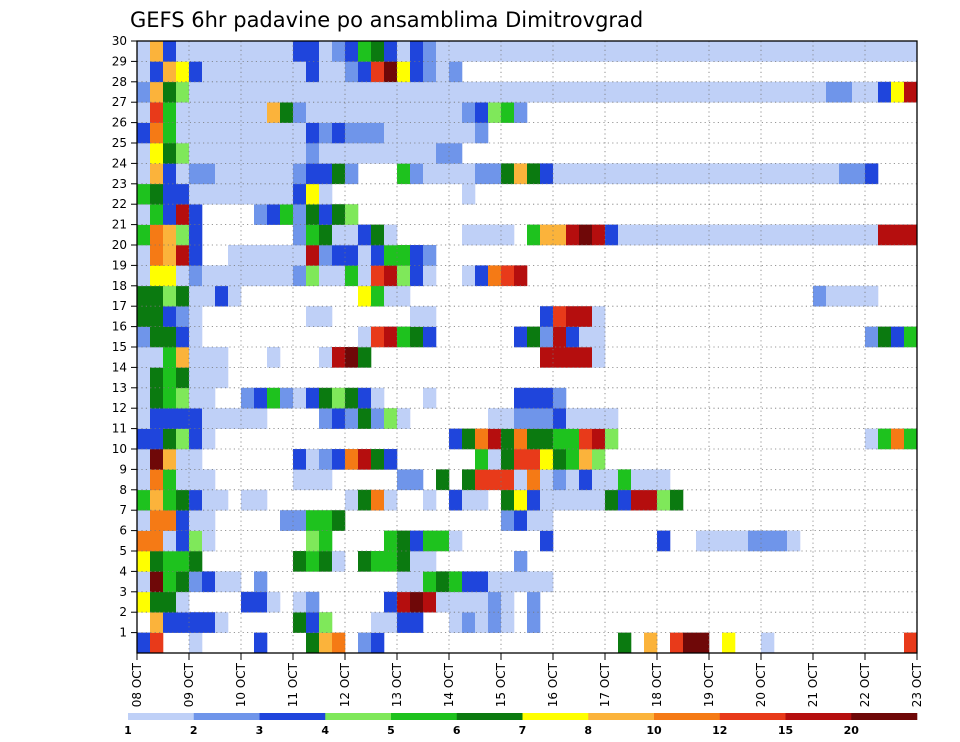  I want to click on colorbar-label: 1, so click(128, 730).